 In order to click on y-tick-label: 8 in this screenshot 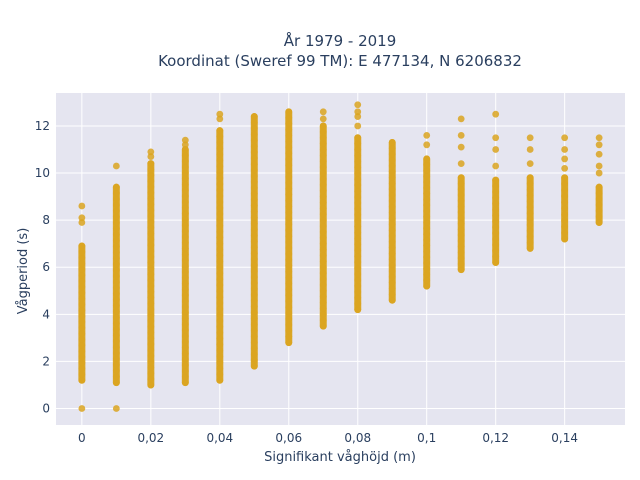, I will do `click(46, 220)`.